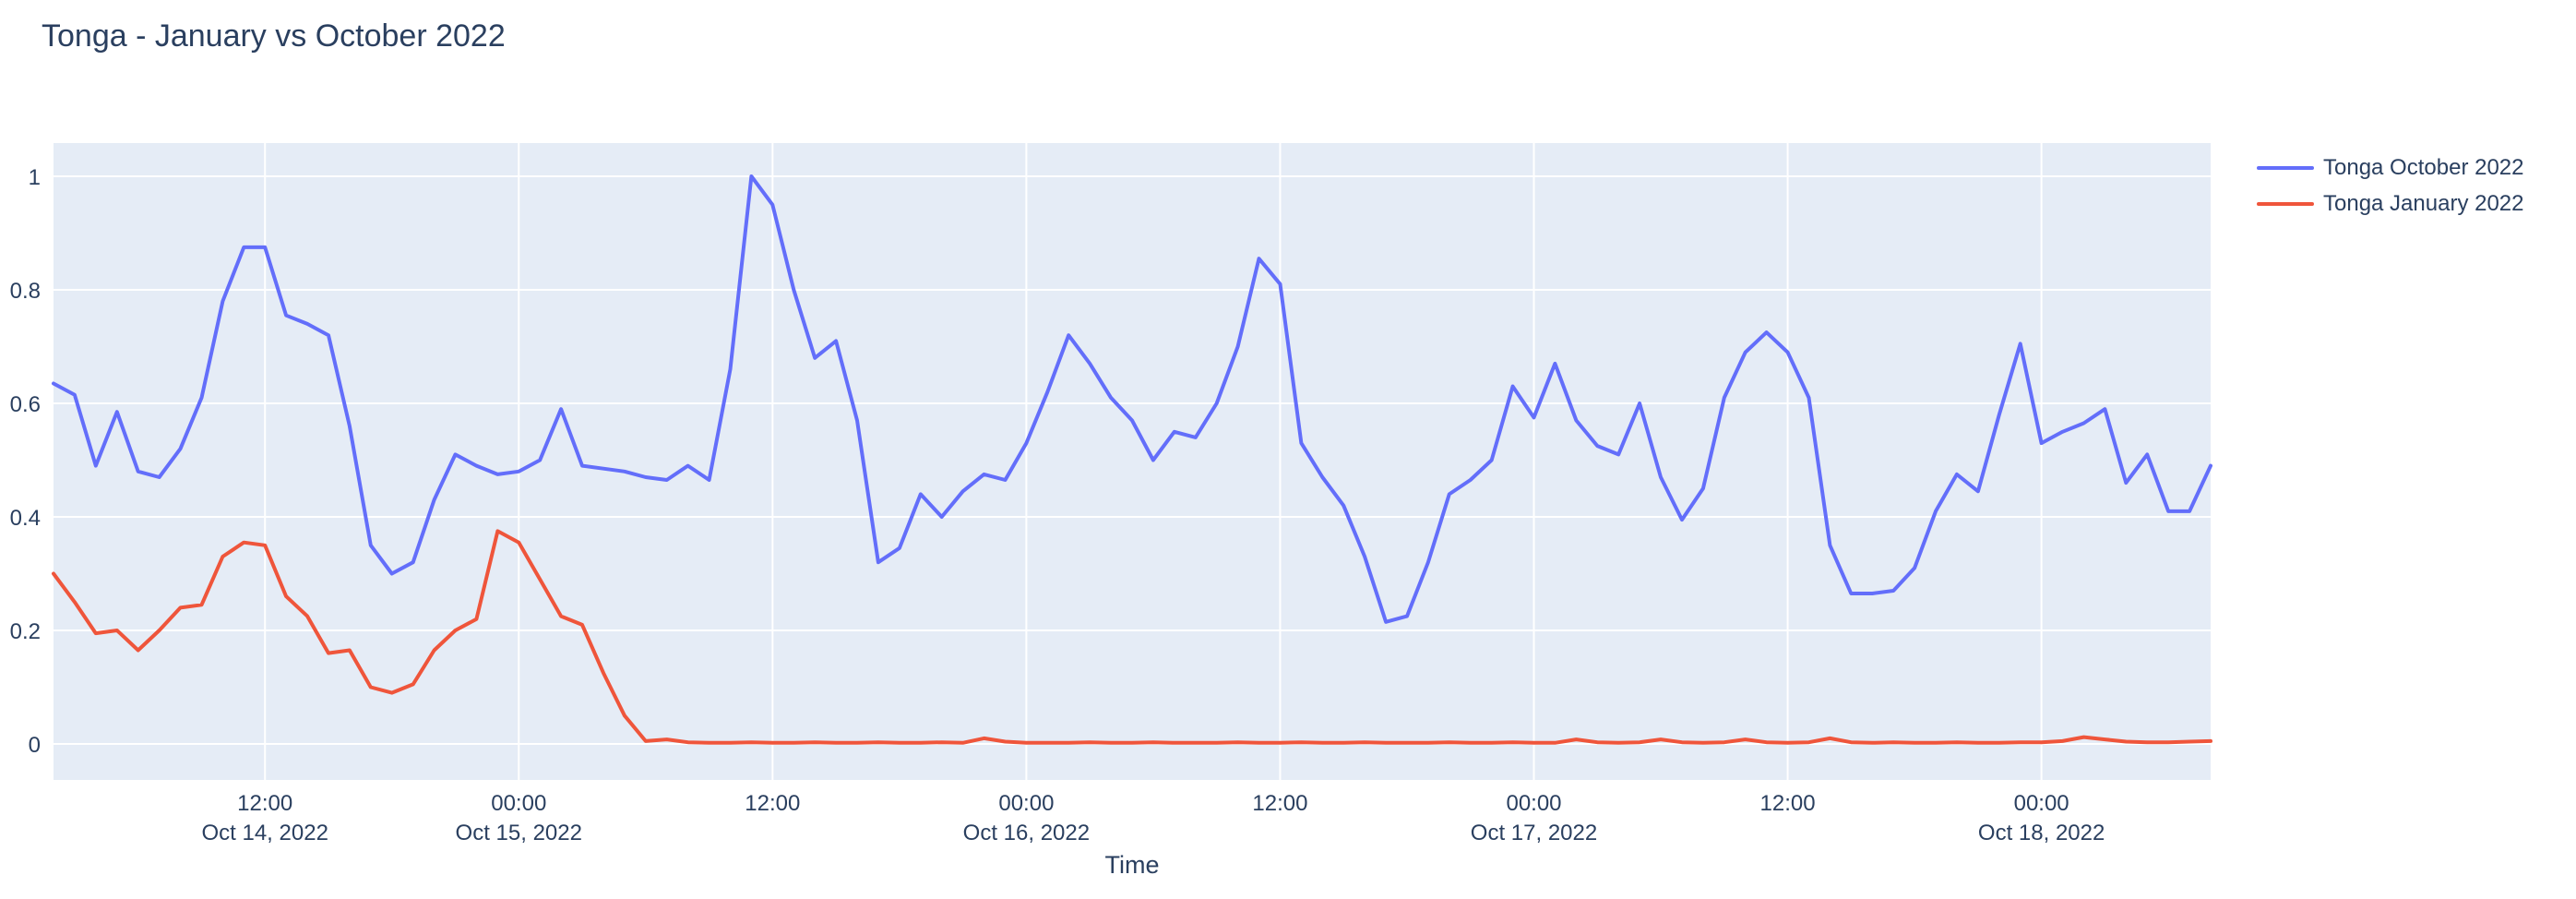 This screenshot has width=2576, height=899. Describe the element at coordinates (35, 745) in the screenshot. I see `y-tick-label: 0` at that location.